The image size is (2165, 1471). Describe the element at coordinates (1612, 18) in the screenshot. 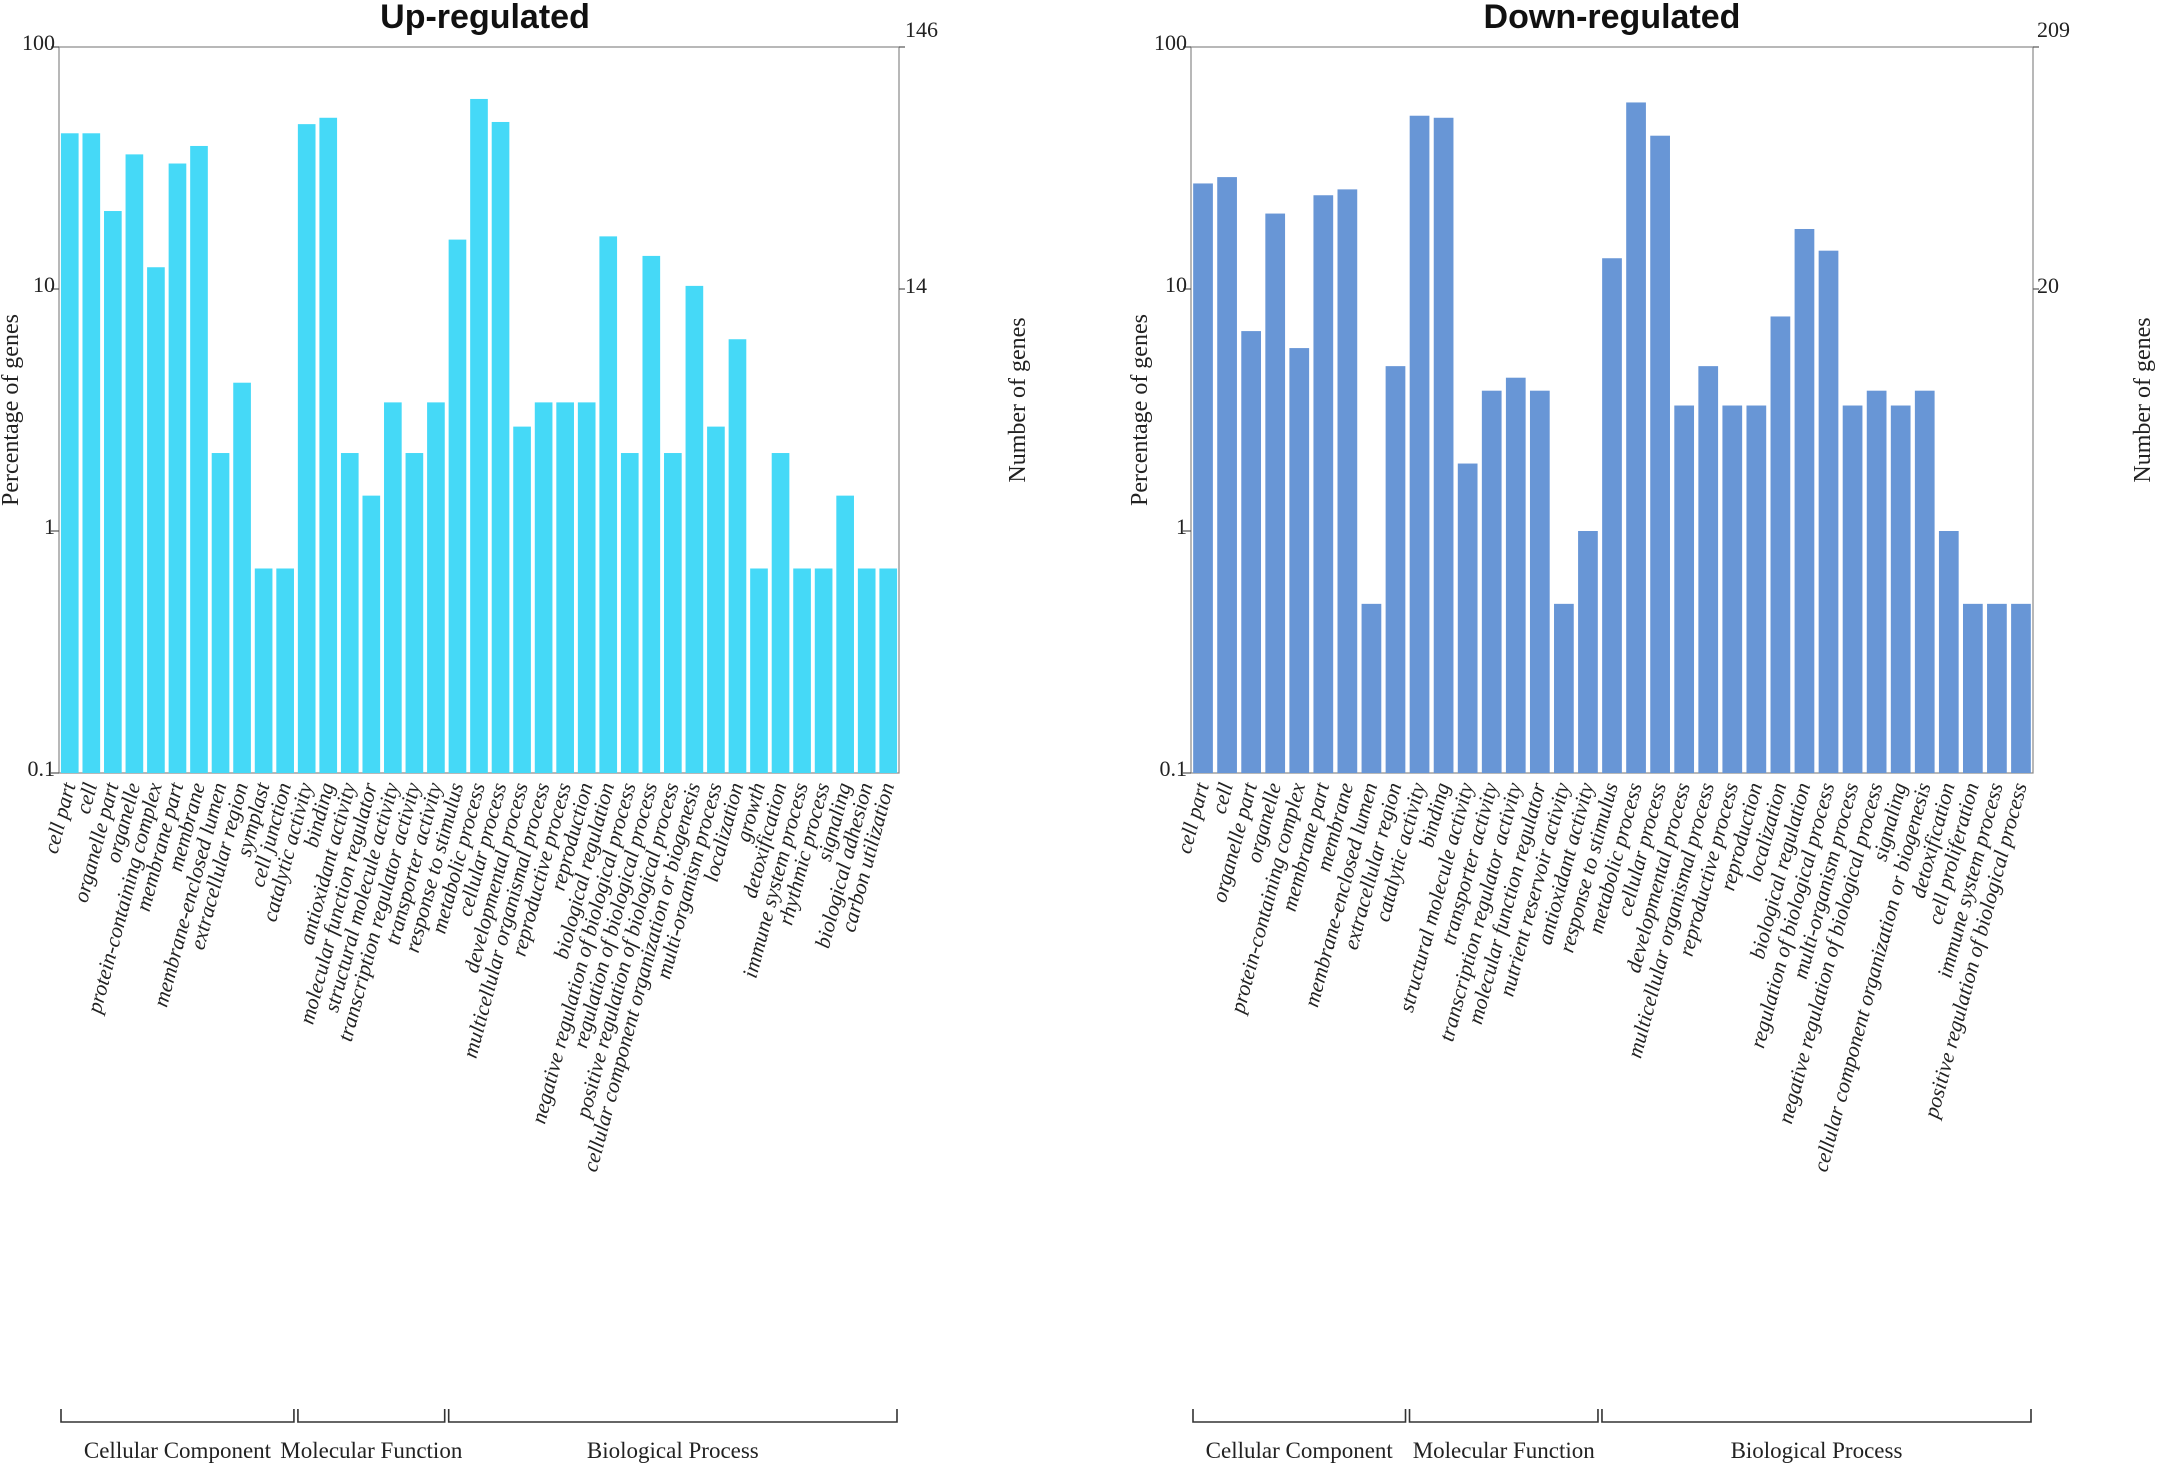

I see `chart-title: Down-regulated` at that location.